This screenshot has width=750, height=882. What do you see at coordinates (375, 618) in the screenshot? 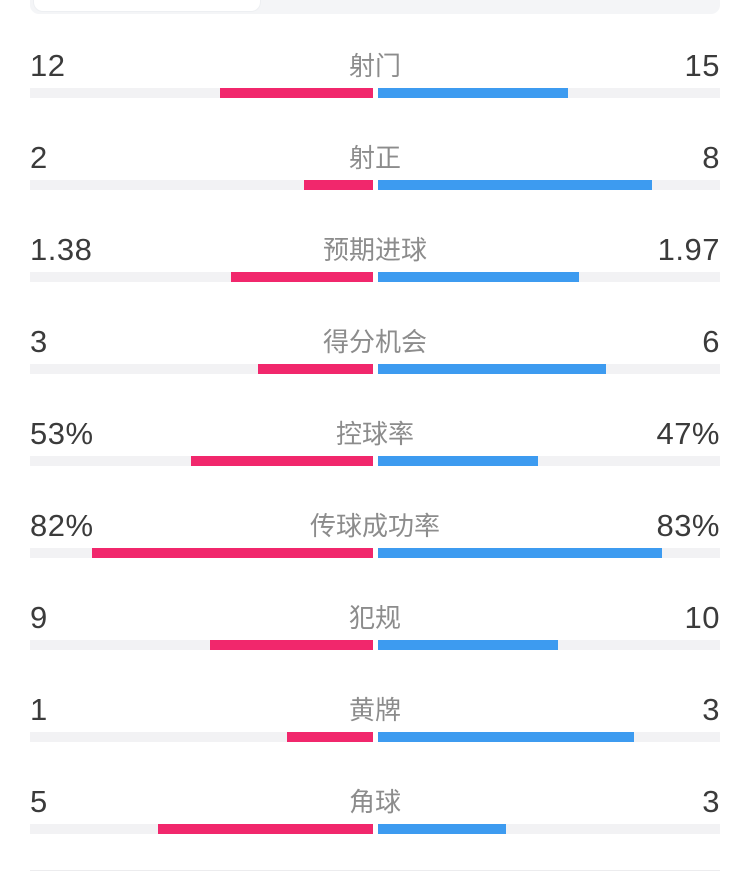
I see `stat-label: 犯规` at bounding box center [375, 618].